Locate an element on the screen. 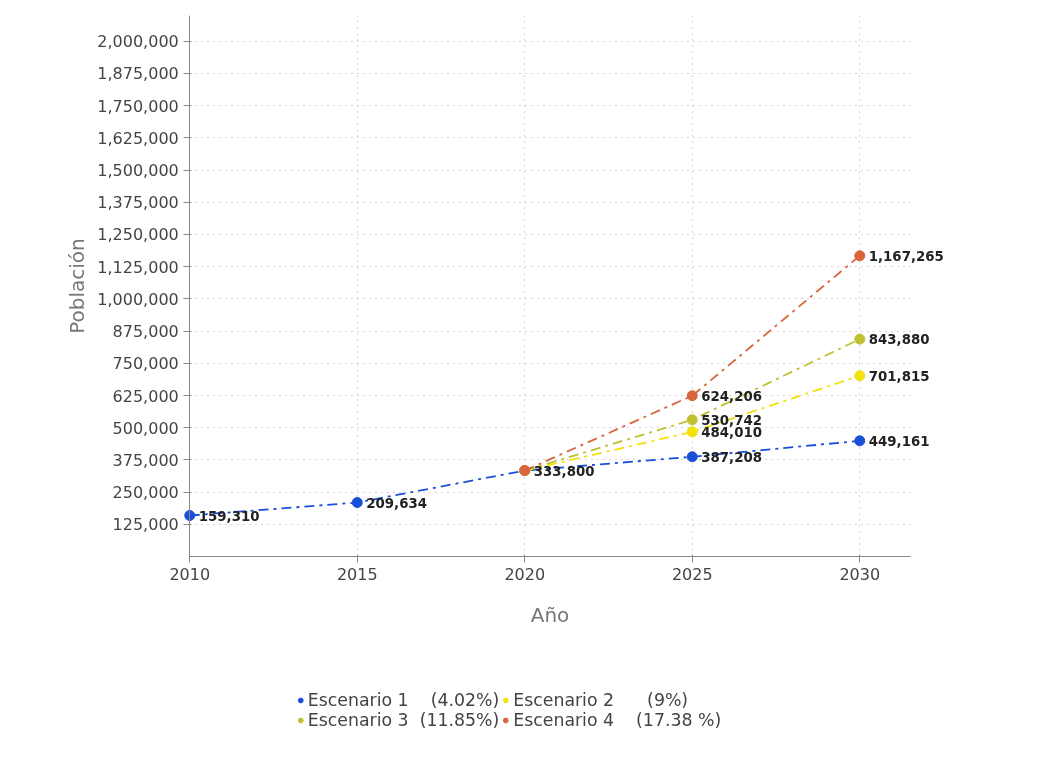  data-label: 1,167,265 is located at coordinates (906, 256).